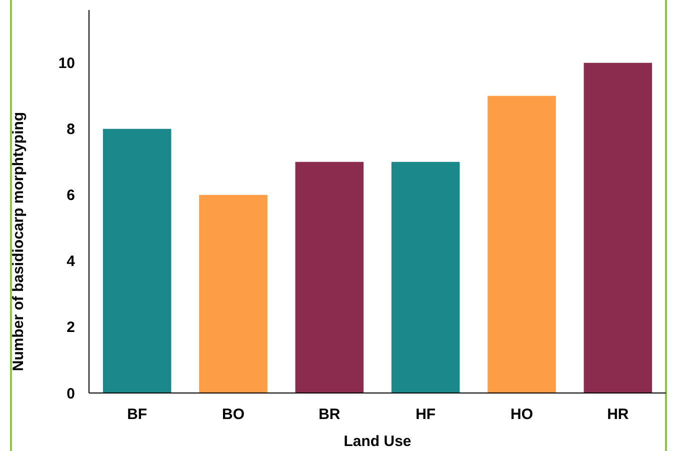 This screenshot has width=675, height=451. Describe the element at coordinates (329, 414) in the screenshot. I see `x-tick-label: BR` at that location.